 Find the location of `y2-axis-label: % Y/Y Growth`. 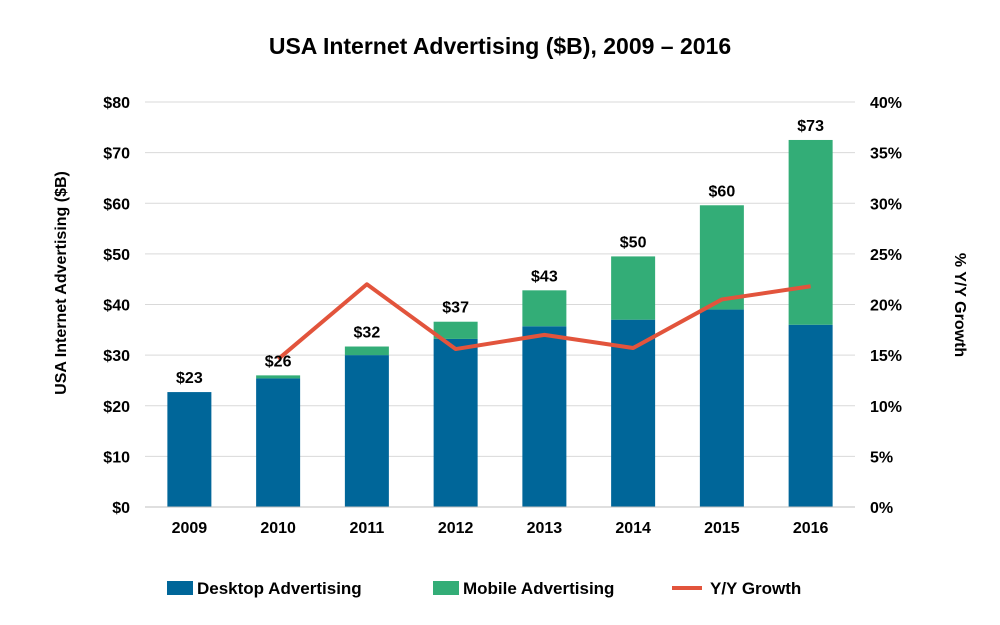

y2-axis-label: % Y/Y Growth is located at coordinates (959, 305).